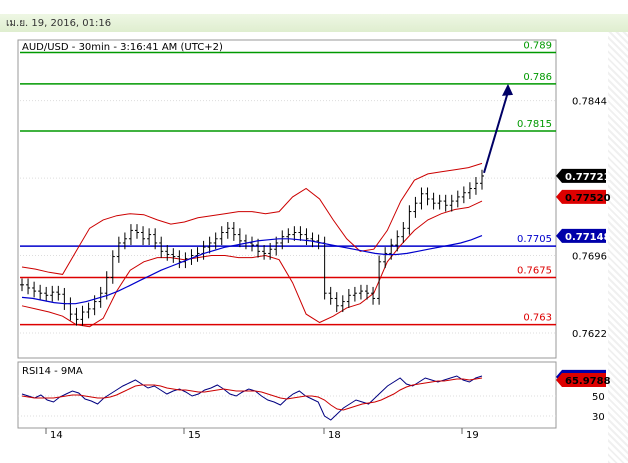  What do you see at coordinates (262, 434) in the screenshot?
I see `x-axis-labels: 14 15 18 19` at bounding box center [262, 434].